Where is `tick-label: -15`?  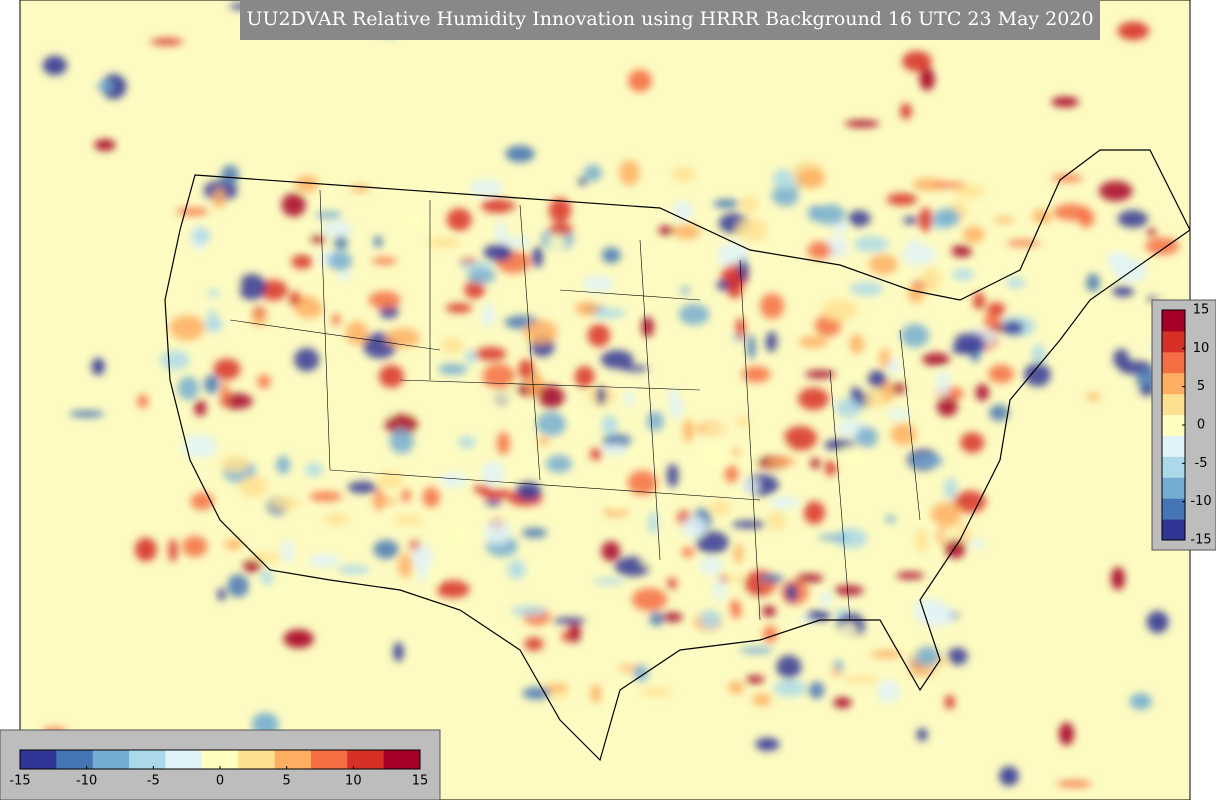
tick-label: -15 is located at coordinates (1200, 540).